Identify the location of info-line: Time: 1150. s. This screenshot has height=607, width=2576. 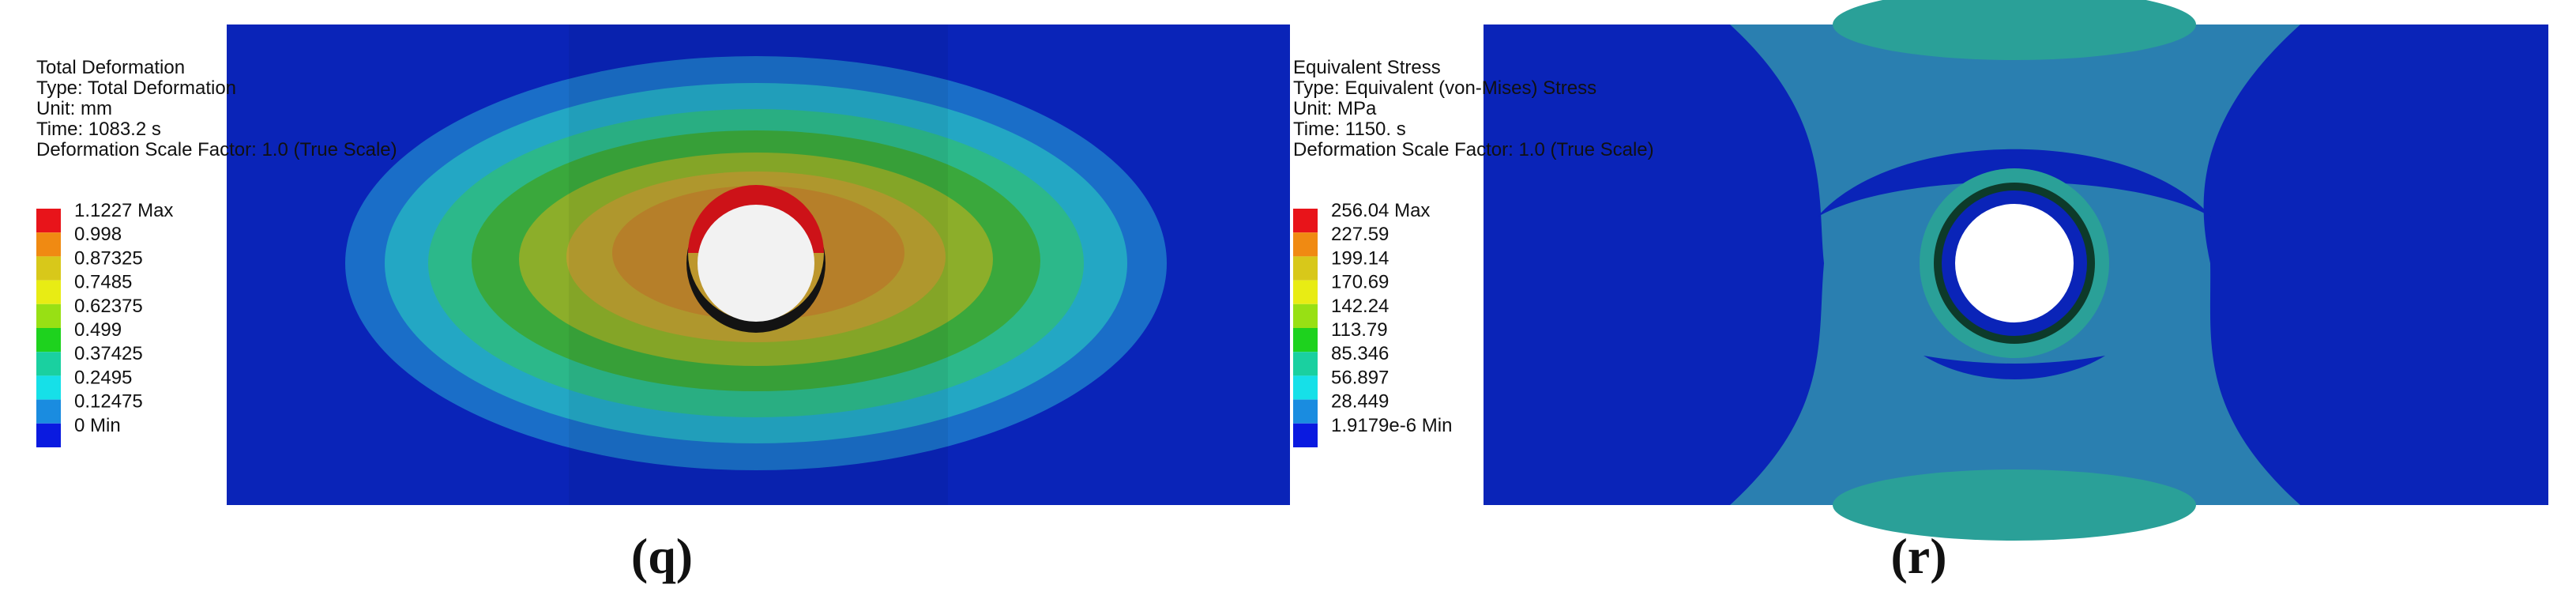
(1350, 129).